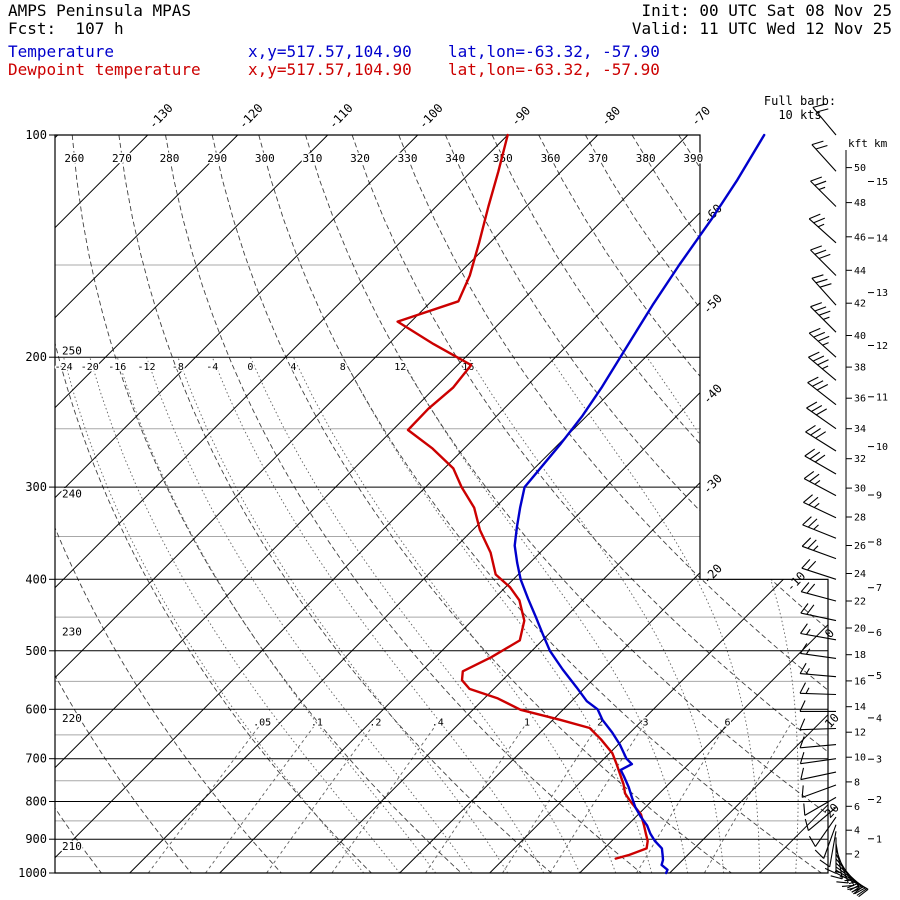  What do you see at coordinates (360, 158) in the screenshot?
I see `dry-adiabat-label-top: 320` at bounding box center [360, 158].